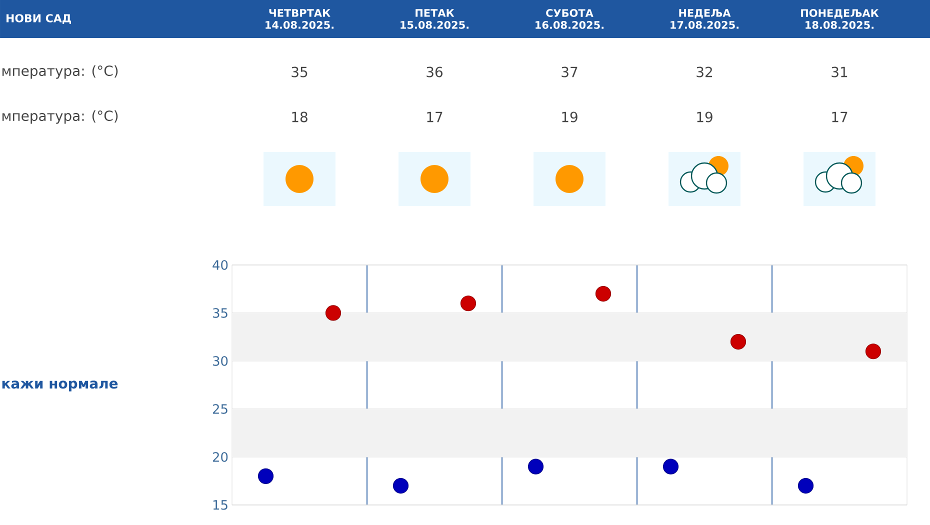 The width and height of the screenshot is (930, 525). Describe the element at coordinates (434, 19) in the screenshot. I see `category-label: ПЕТАК 15.08.2025.` at that location.